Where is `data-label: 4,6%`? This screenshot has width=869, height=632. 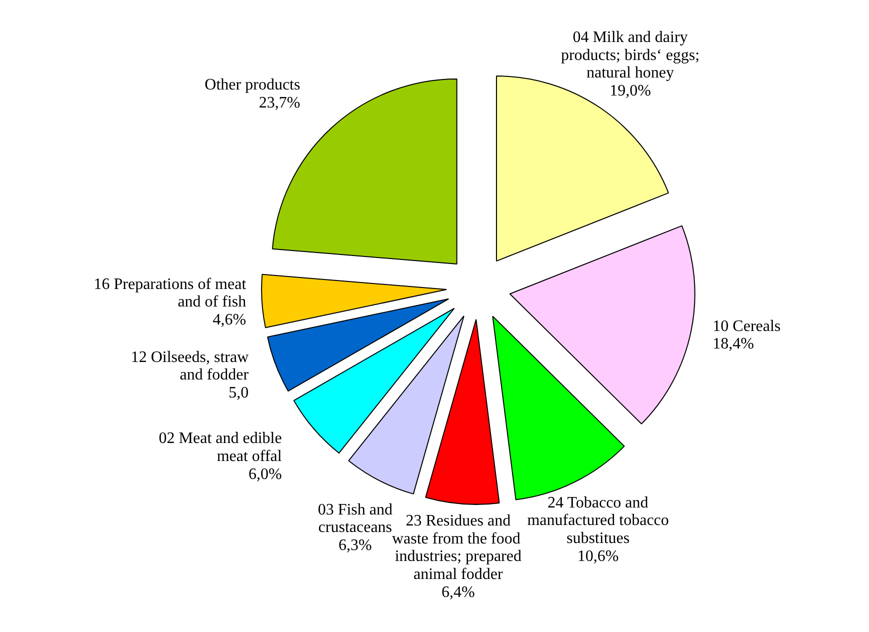
data-label: 4,6% is located at coordinates (229, 319).